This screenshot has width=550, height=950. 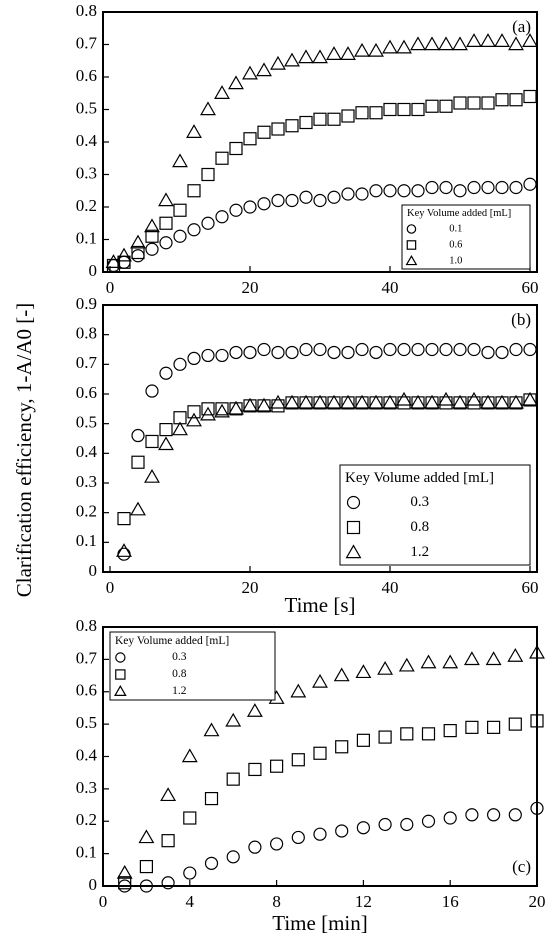 I want to click on legend-label: 0.8, so click(x=419, y=527).